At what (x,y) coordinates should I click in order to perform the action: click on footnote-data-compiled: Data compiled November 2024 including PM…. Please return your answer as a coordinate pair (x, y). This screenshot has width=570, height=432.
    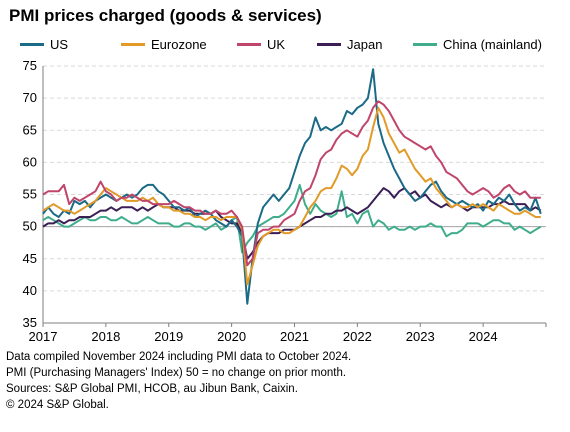
    Looking at the image, I should click on (179, 357).